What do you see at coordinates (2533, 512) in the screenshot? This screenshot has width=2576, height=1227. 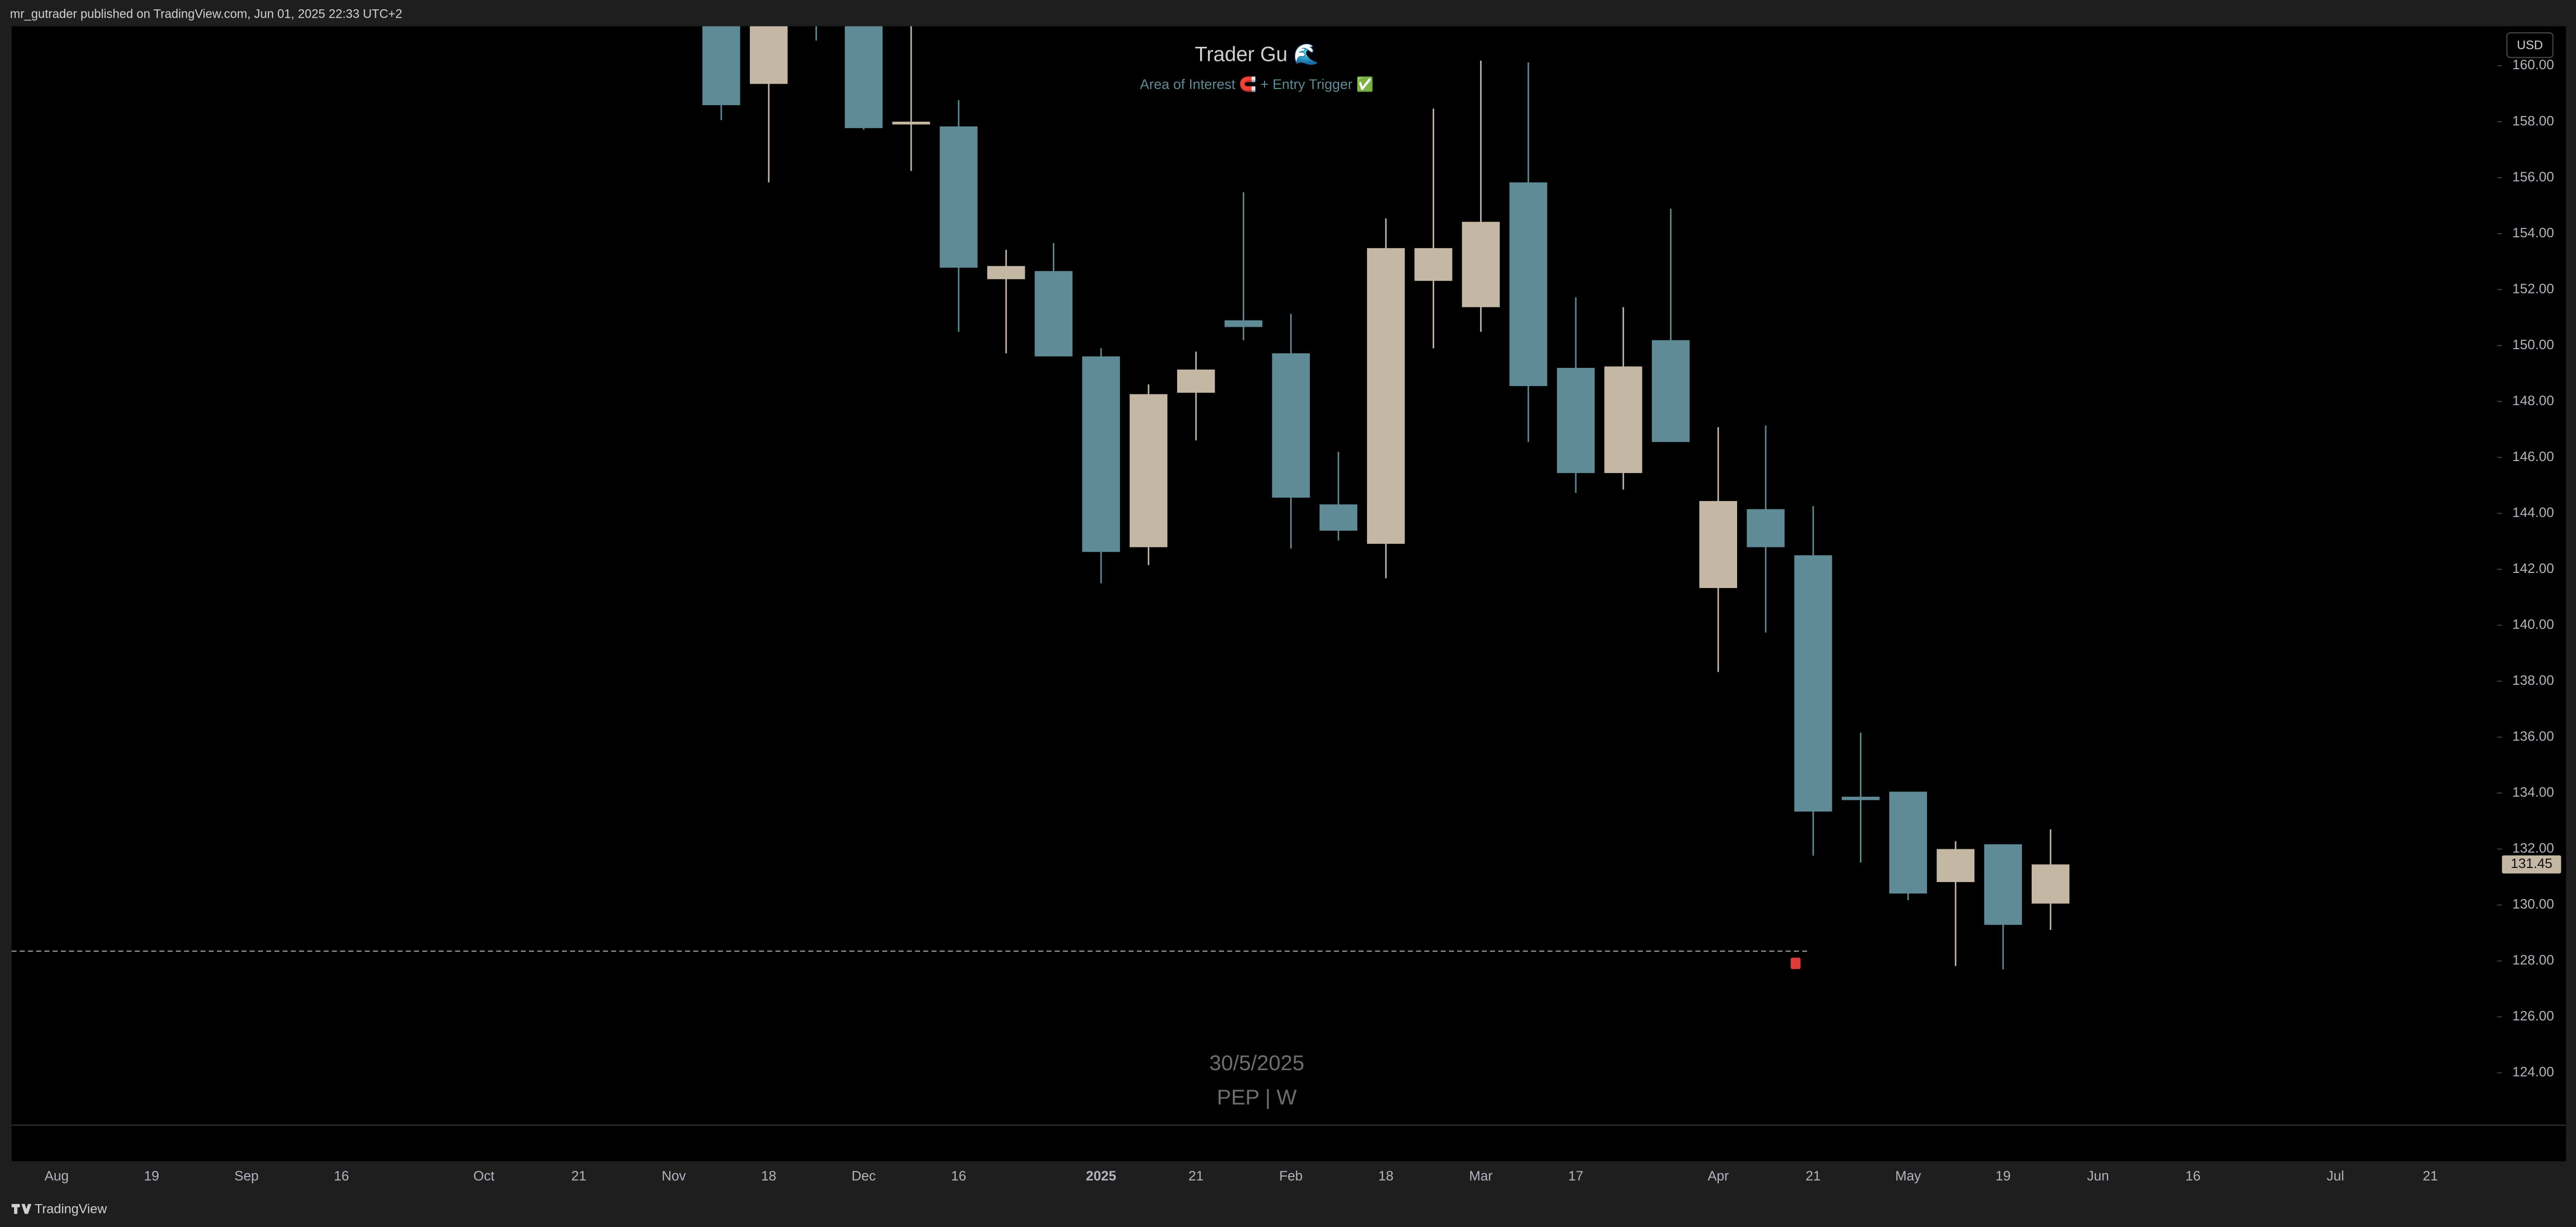 I see `y-tick-label: 144.00` at bounding box center [2533, 512].